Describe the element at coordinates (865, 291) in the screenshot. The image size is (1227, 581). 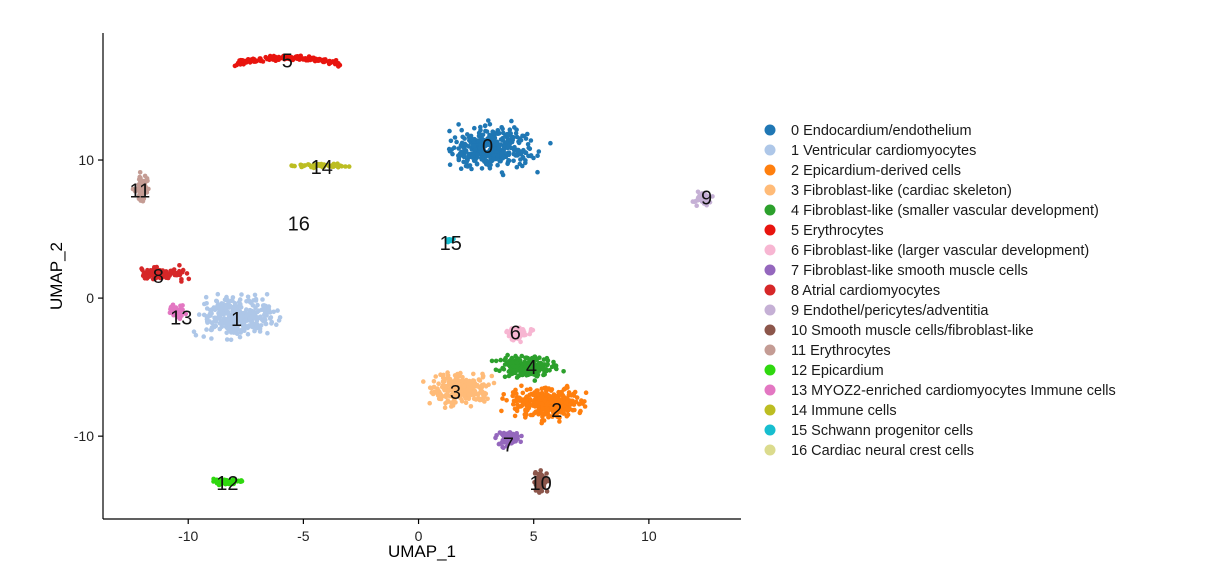
I see `legend-label: 8 Atrial cardiomyocytes` at that location.